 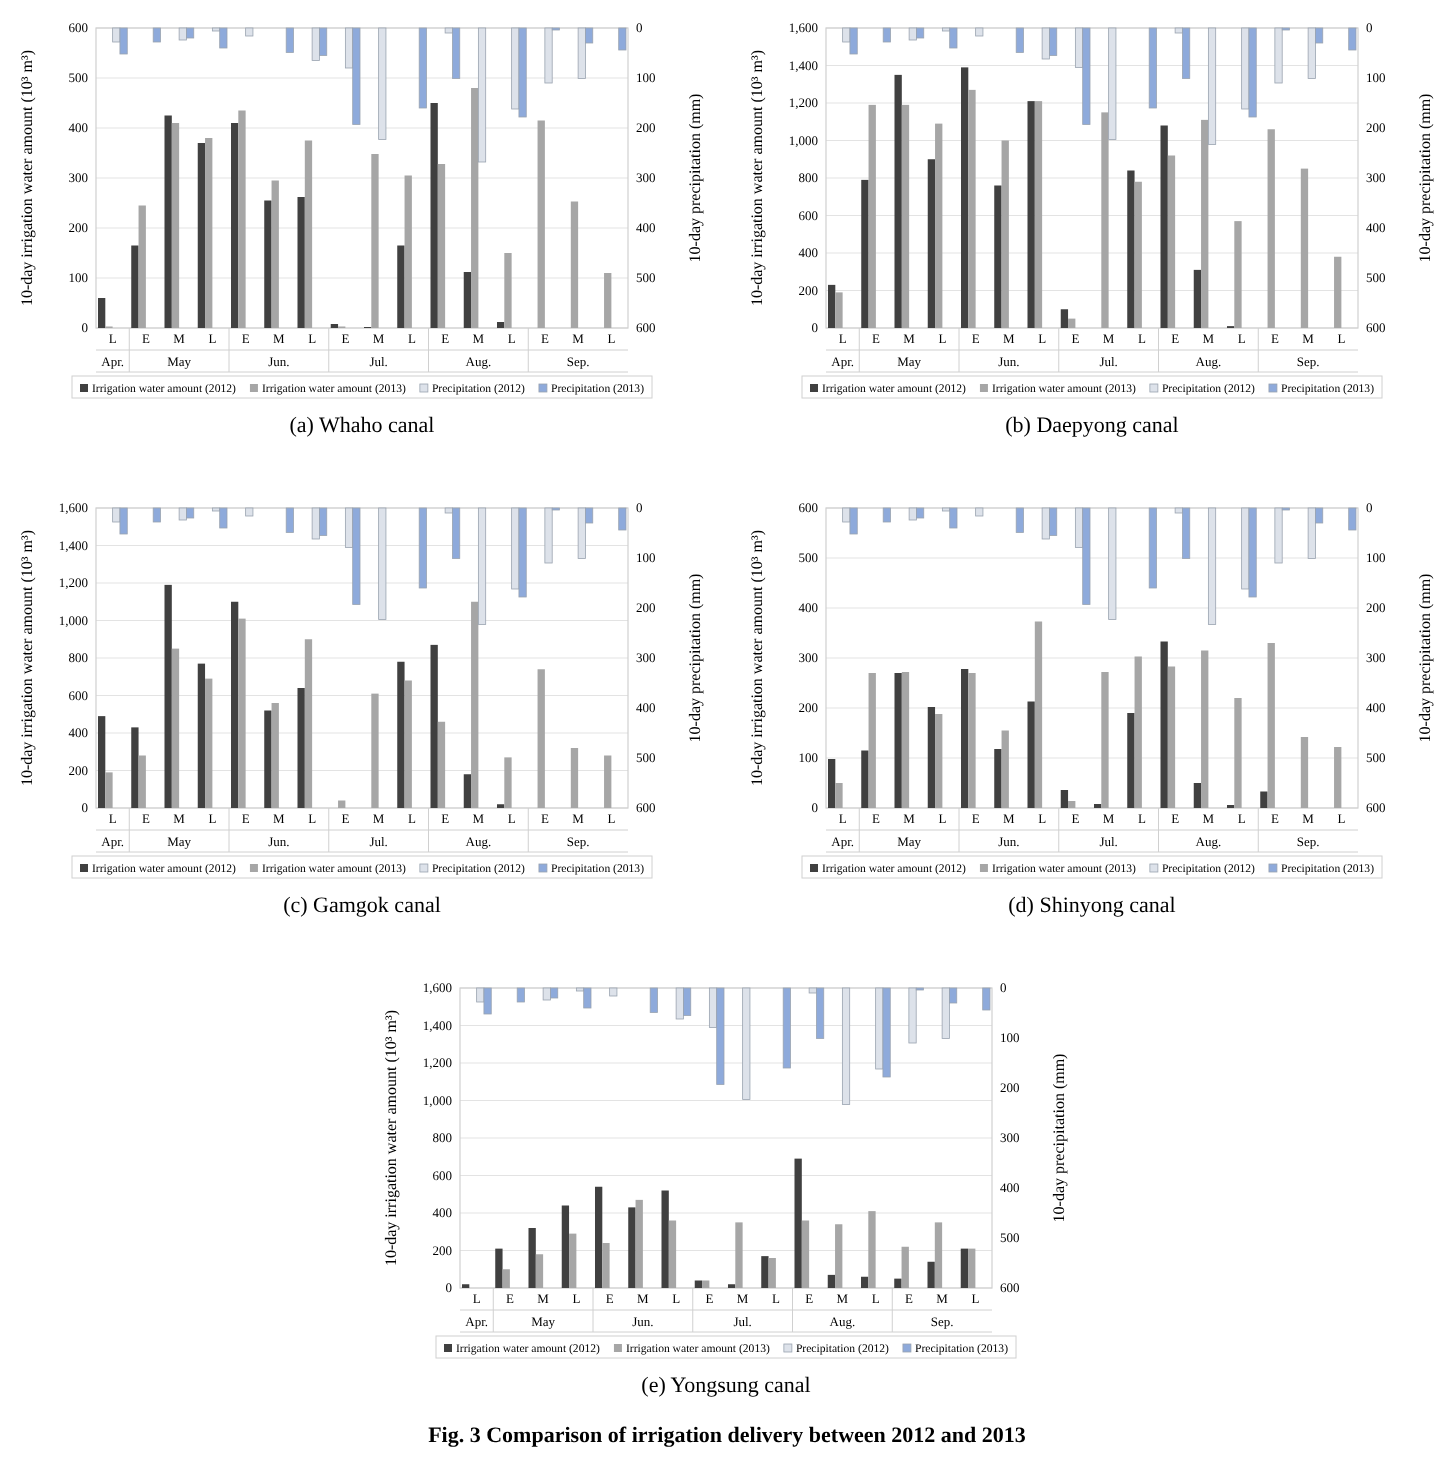 What do you see at coordinates (726, 1386) in the screenshot?
I see `text: (e) Yongsung canal` at bounding box center [726, 1386].